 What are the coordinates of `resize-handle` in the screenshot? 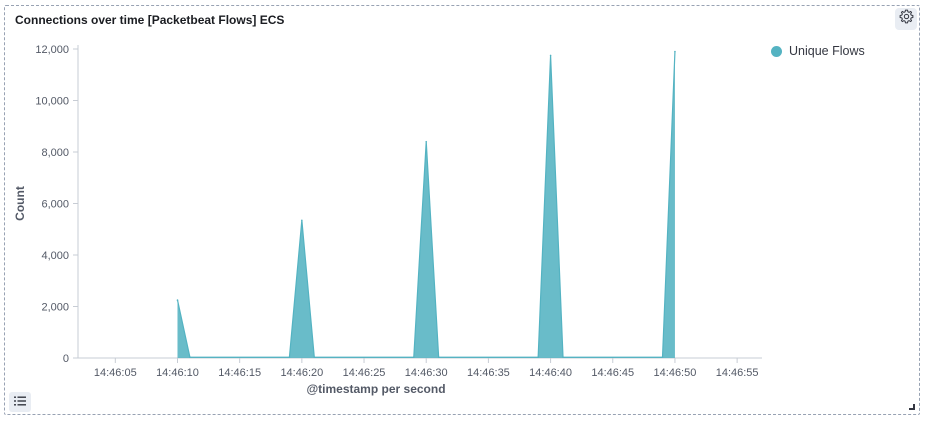 It's located at (912, 407).